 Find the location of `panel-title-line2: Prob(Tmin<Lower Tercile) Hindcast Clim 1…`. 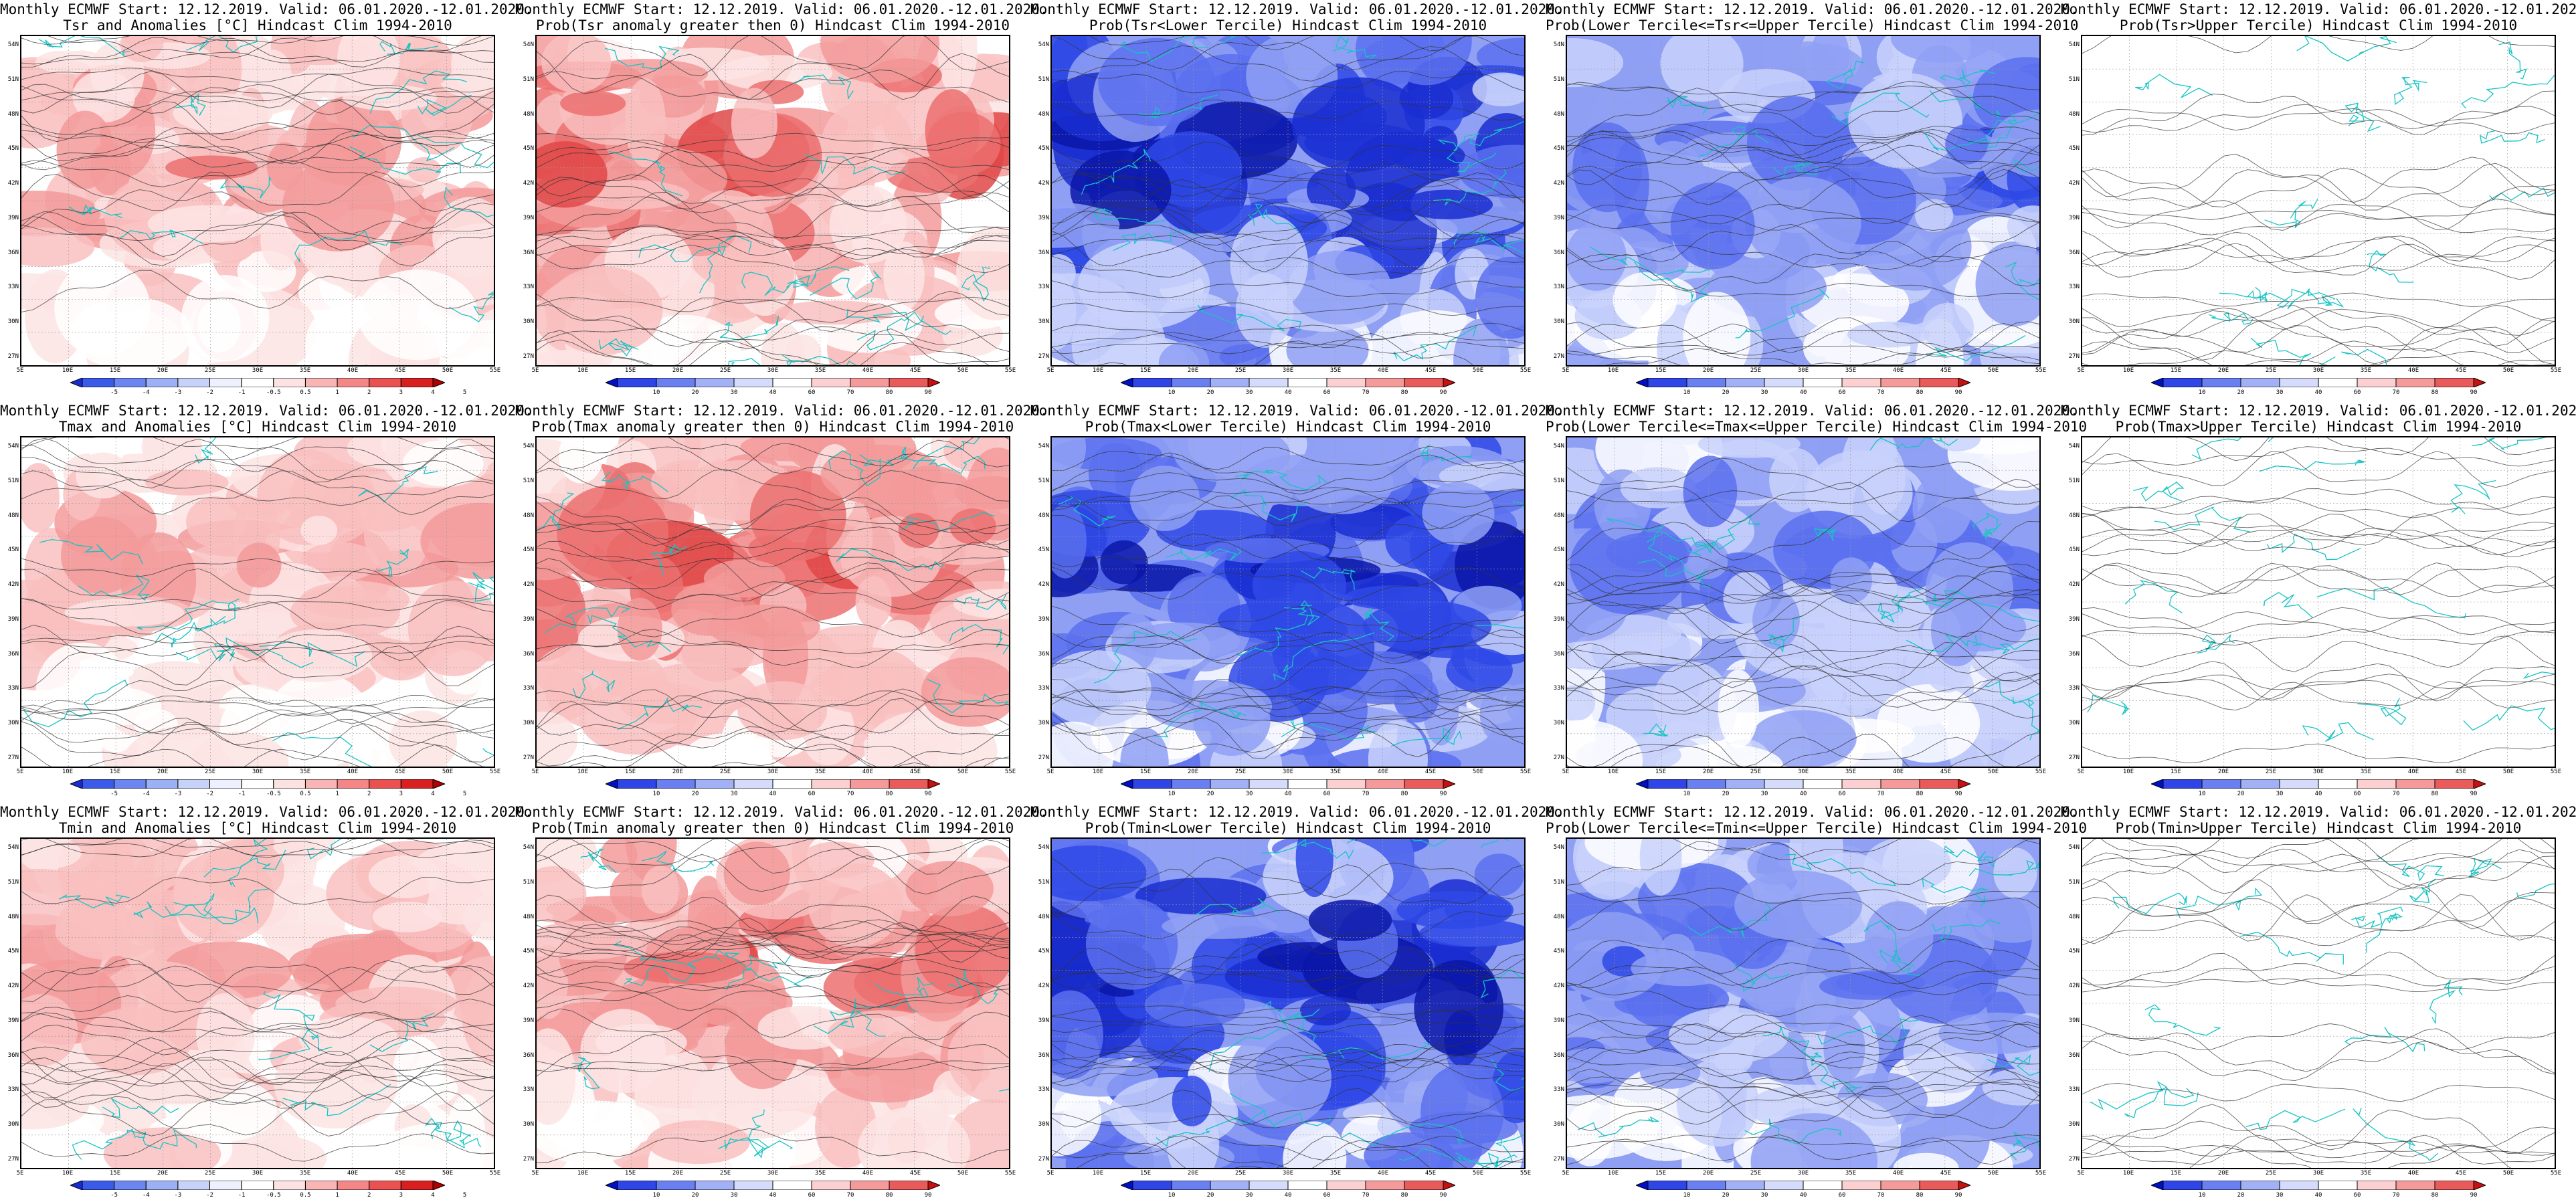

panel-title-line2: Prob(Tmin<Lower Tercile) Hindcast Clim 1… is located at coordinates (1288, 828).